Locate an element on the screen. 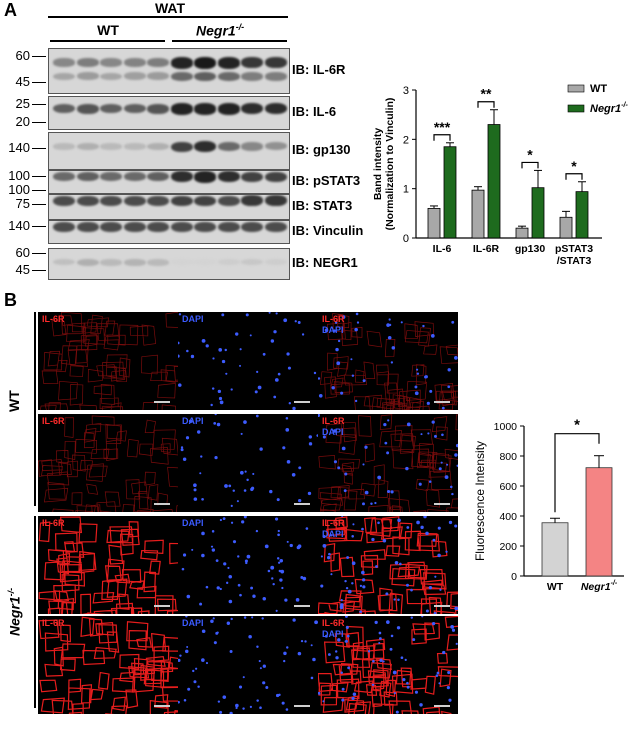 This screenshot has height=736, width=640. molecular-weight-marker: 60 is located at coordinates (22, 252).